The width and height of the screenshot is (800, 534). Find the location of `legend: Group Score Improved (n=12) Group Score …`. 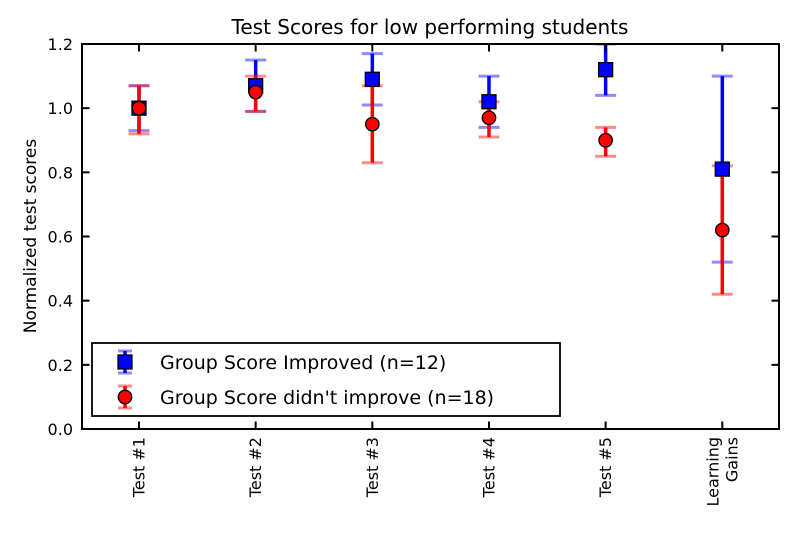

legend: Group Score Improved (n=12) Group Score … is located at coordinates (326, 379).